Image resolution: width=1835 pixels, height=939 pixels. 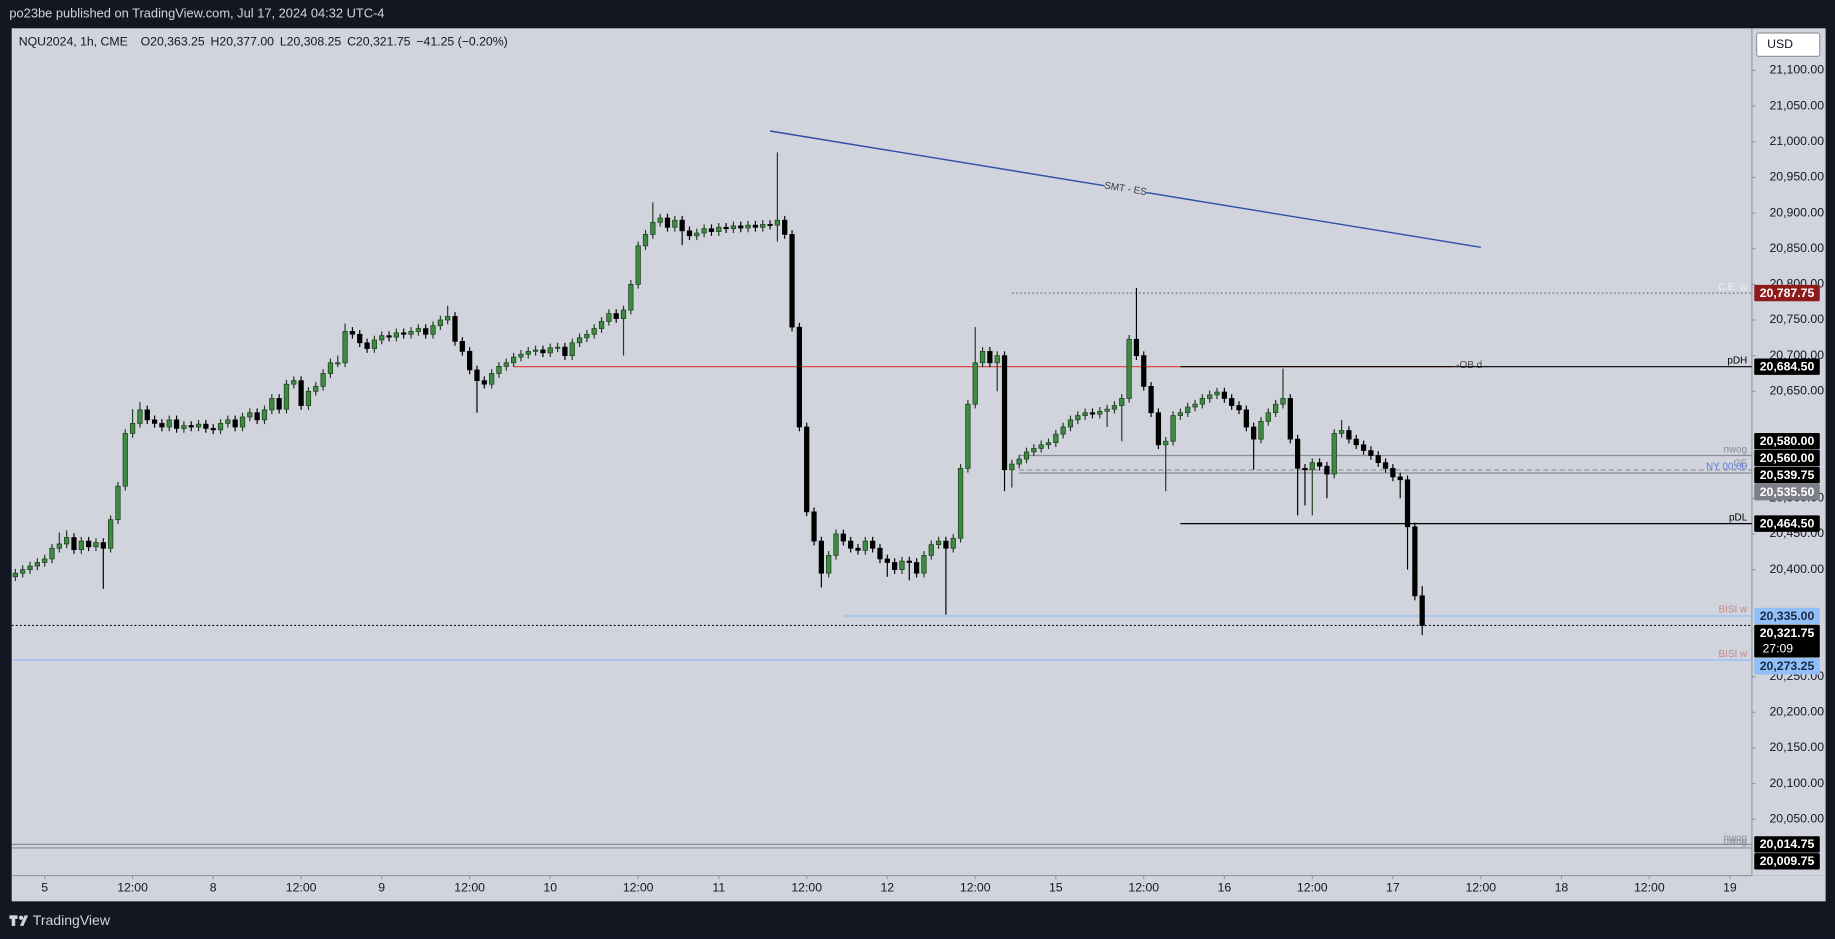 What do you see at coordinates (1796, 355) in the screenshot?
I see `y-tick-label: 20,700.00` at bounding box center [1796, 355].